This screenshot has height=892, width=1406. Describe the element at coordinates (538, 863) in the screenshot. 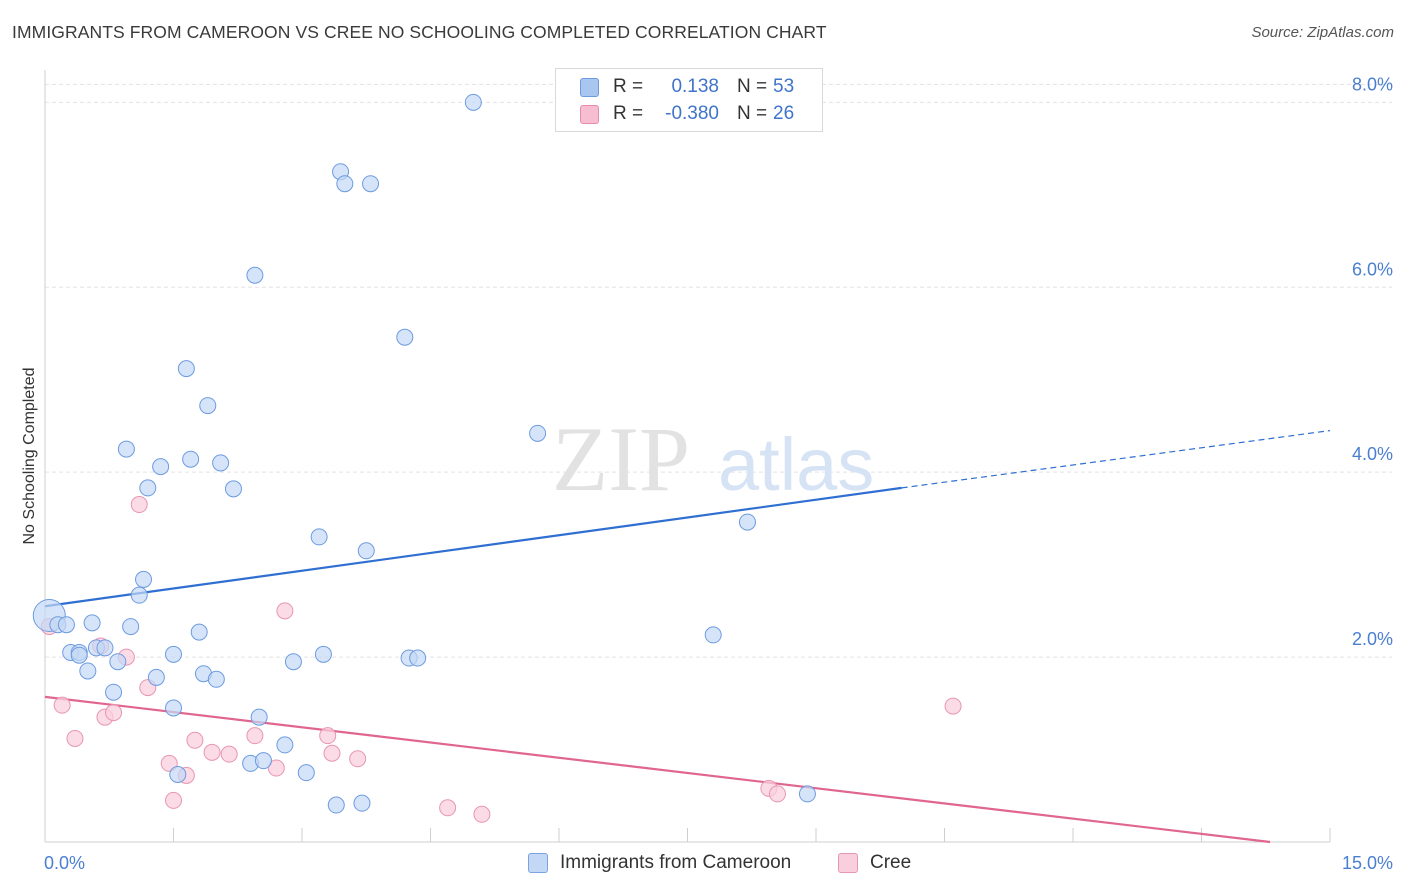

I see `cameroon-legend-swatch` at that location.